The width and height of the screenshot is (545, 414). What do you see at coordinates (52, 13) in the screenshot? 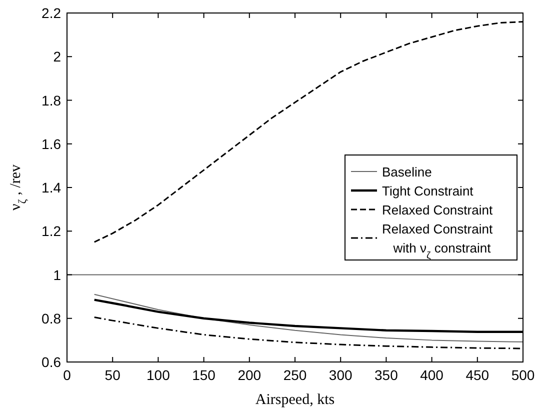
I see `y-tick-label: 2.2` at bounding box center [52, 13].